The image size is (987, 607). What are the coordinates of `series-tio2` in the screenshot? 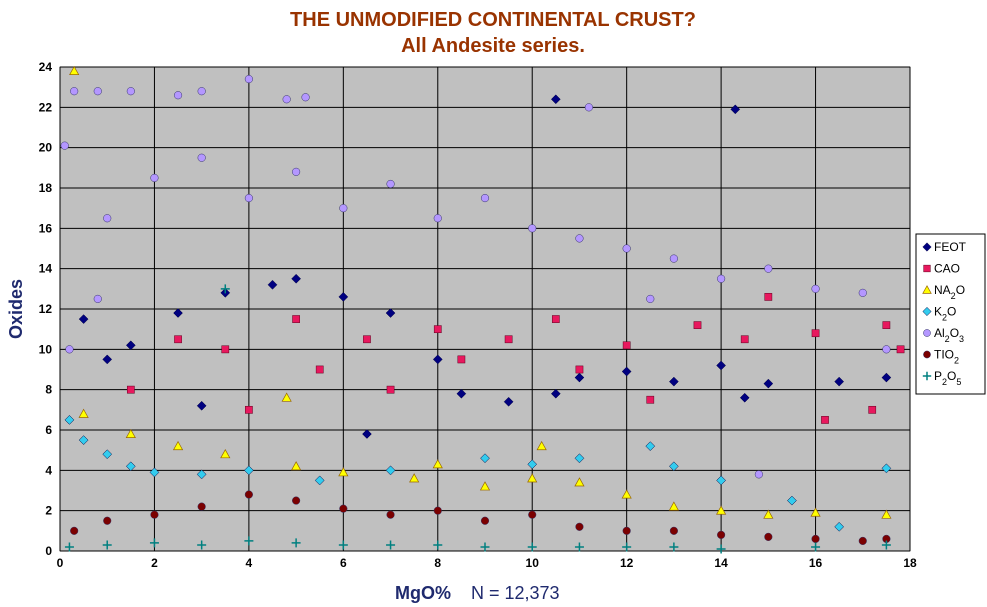 It's located at (480, 517).